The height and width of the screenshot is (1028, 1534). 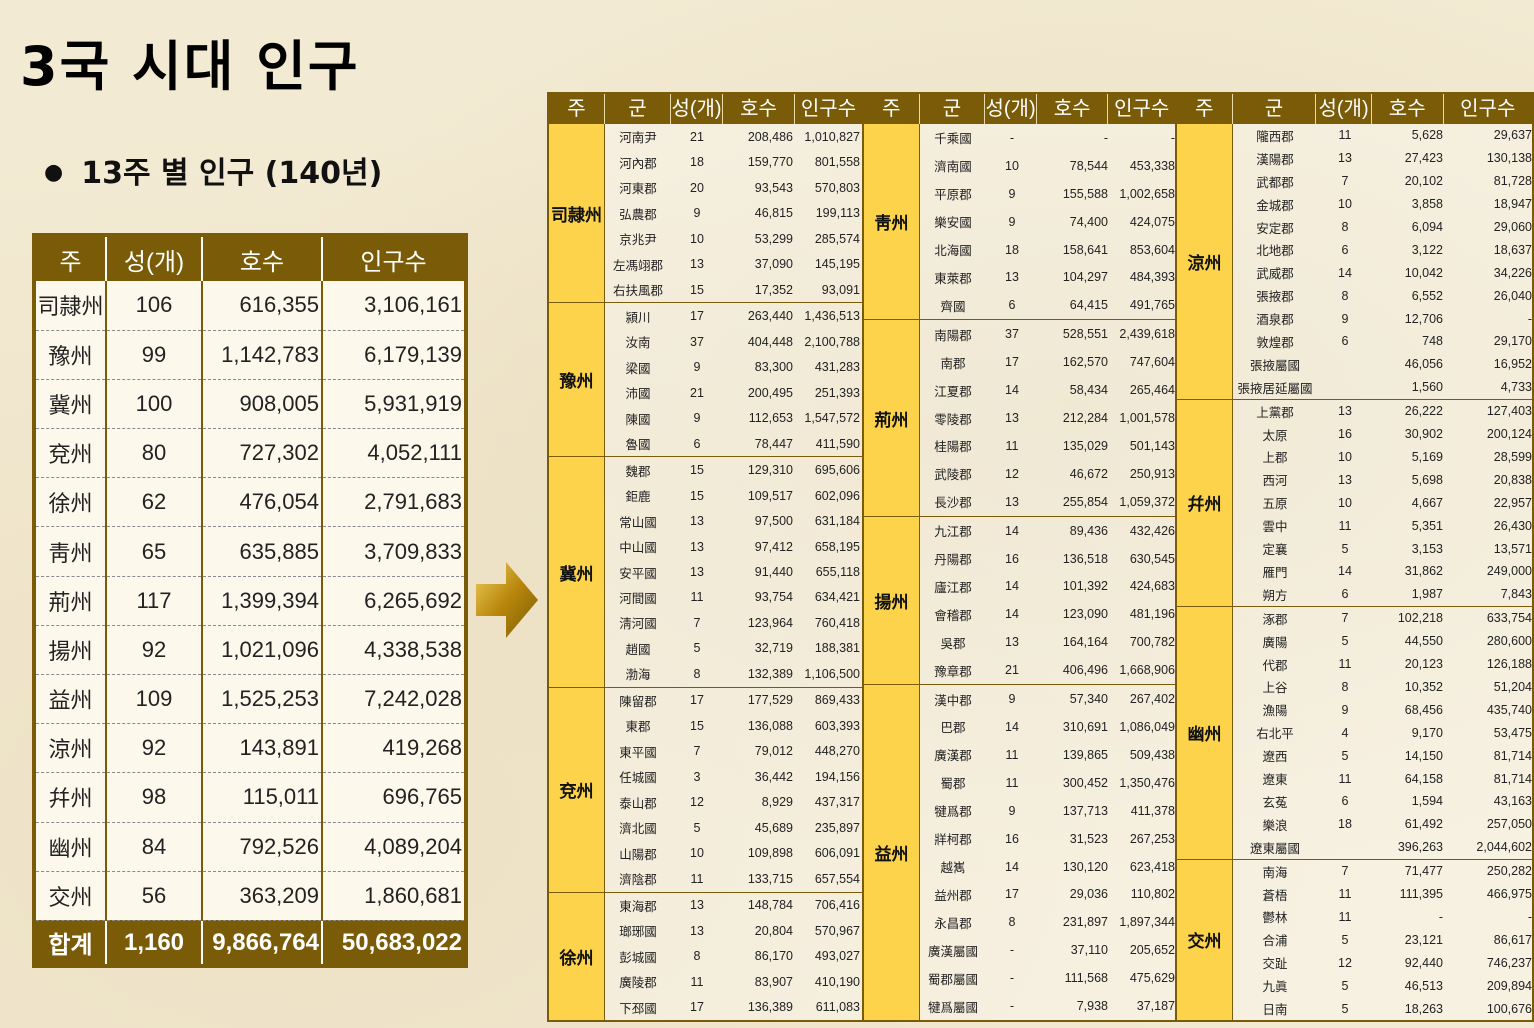 I want to click on commandery-households: 58,434, so click(x=1088, y=390).